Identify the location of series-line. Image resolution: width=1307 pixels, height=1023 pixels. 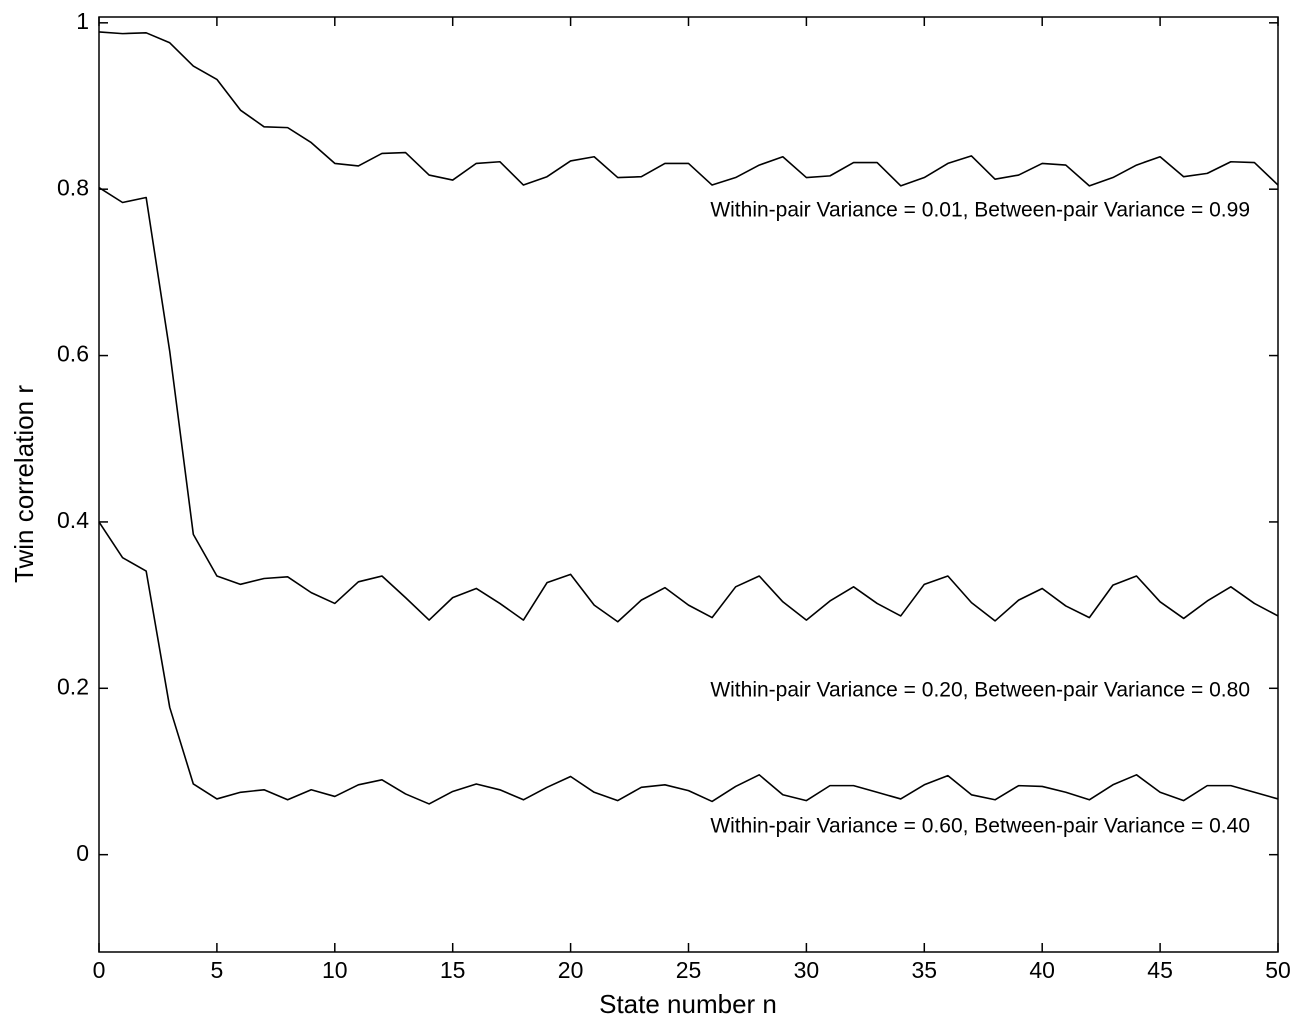
(688, 109).